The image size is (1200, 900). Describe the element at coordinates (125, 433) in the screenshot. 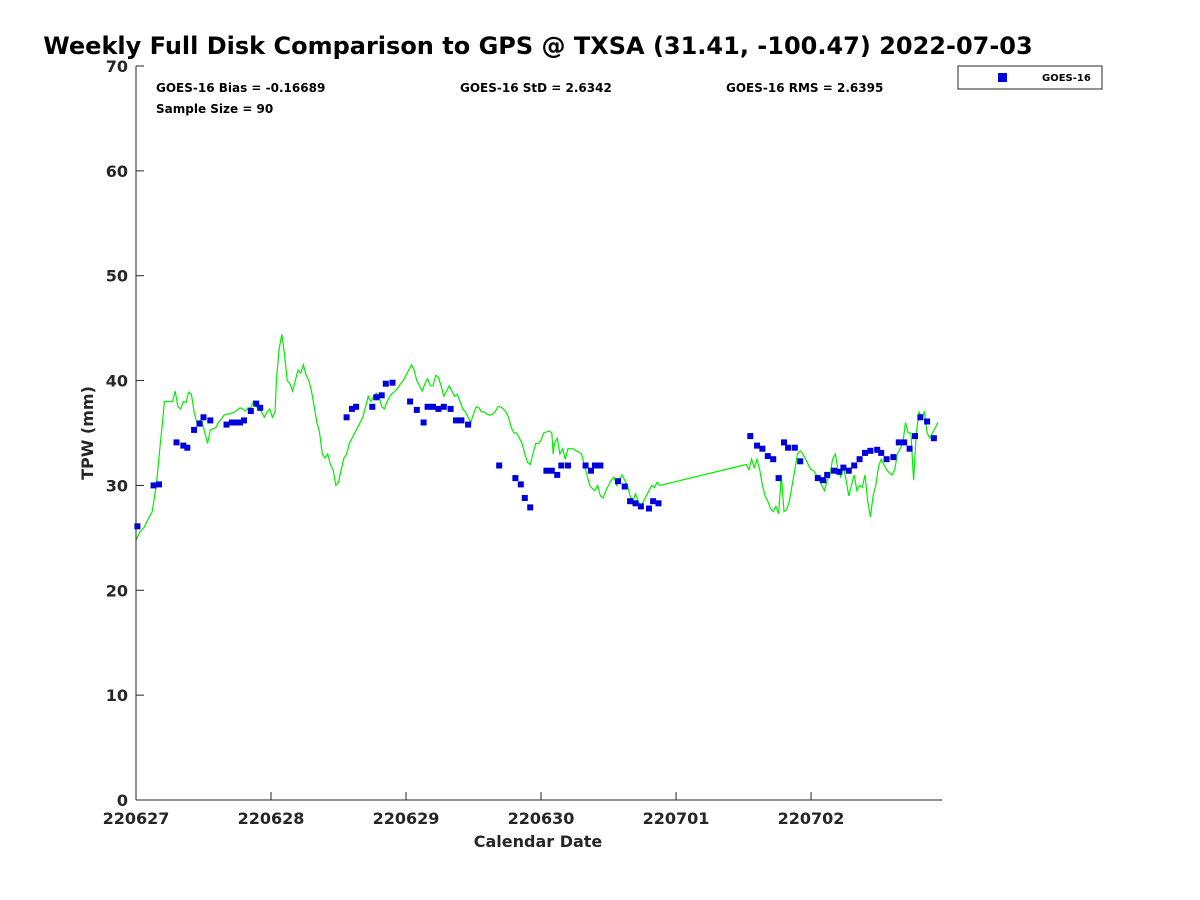

I see `y-axis-ticks: 0 10 20 30 40 50 60 70` at that location.